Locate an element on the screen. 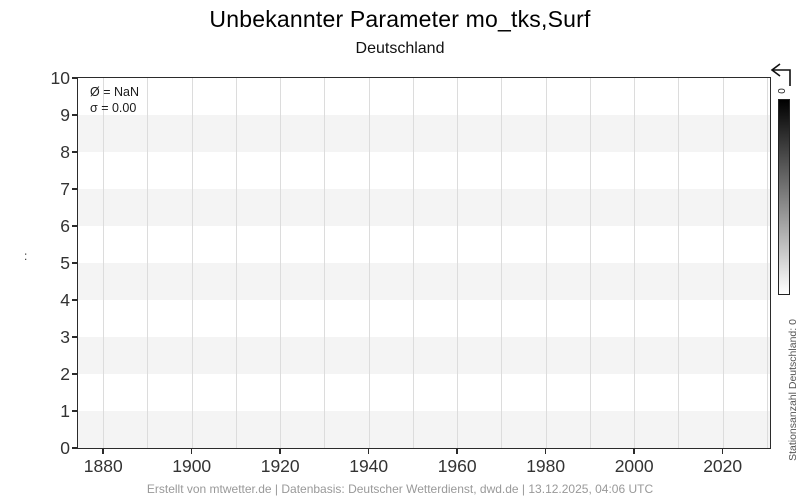 This screenshot has width=800, height=500. chart-title: Unbekannter Parameter mo_tks,Surf is located at coordinates (400, 19).